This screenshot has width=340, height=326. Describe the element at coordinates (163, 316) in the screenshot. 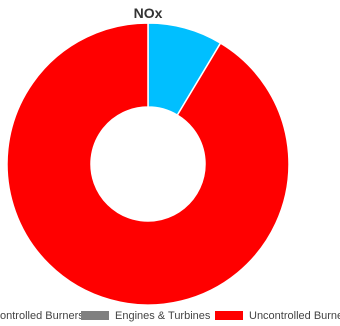

I see `legend-label-engines-turbines: Engines & Turbines` at that location.